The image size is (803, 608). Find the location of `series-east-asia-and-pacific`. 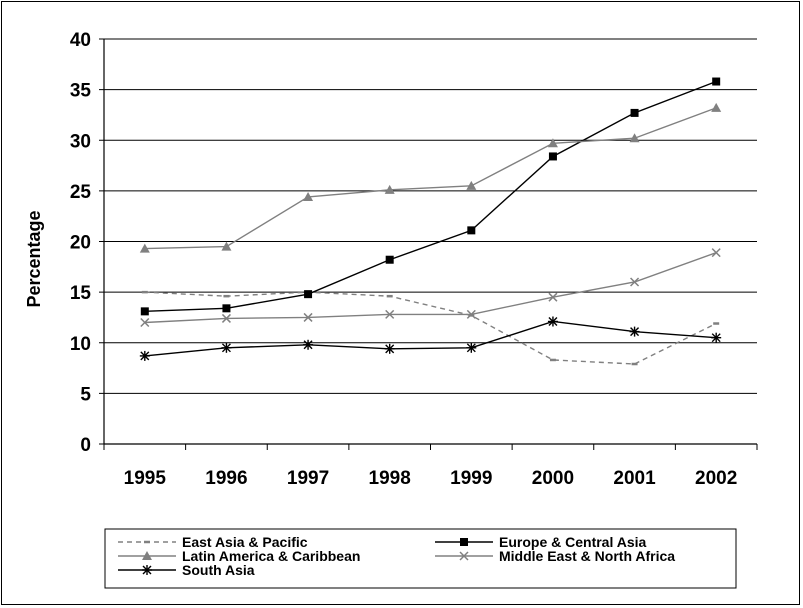

series-east-asia-and-pacific is located at coordinates (430, 328).